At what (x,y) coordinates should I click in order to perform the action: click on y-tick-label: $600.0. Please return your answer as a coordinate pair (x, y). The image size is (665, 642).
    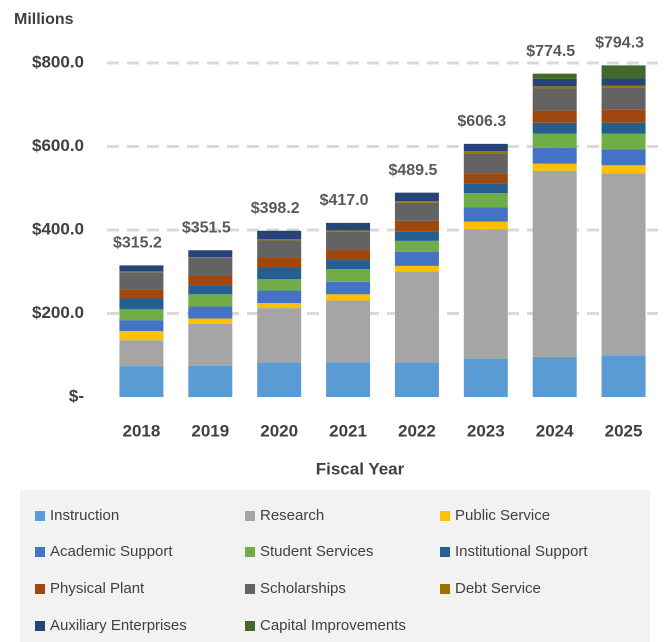
    Looking at the image, I should click on (58, 145).